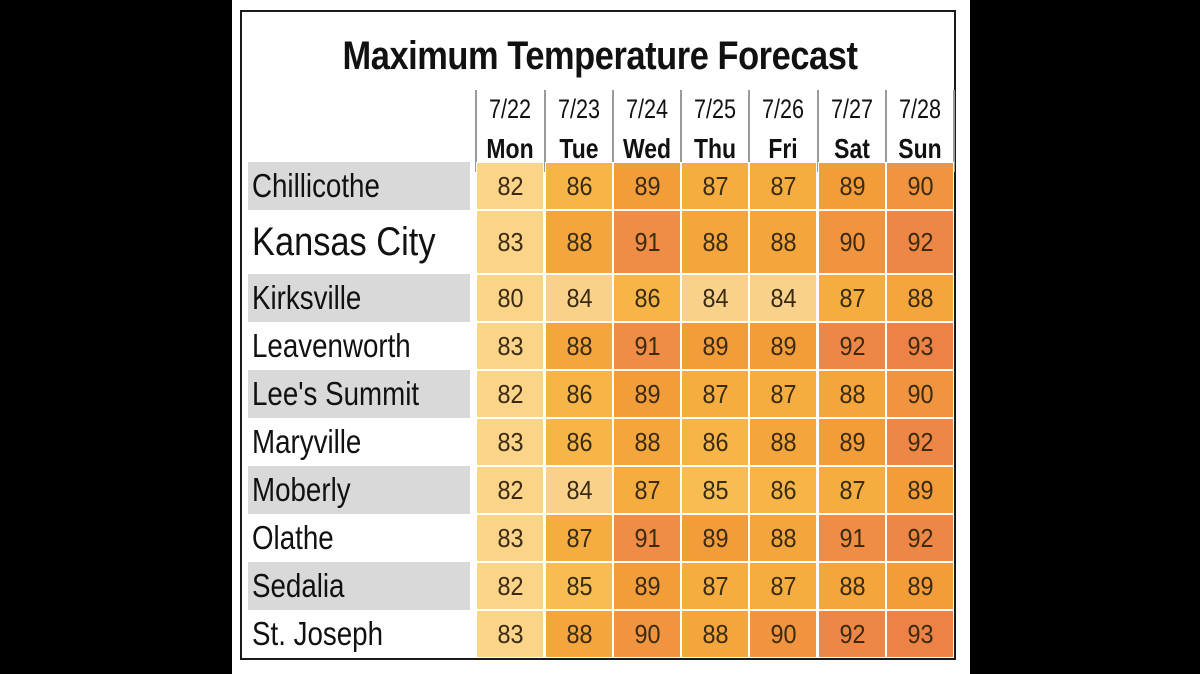 This screenshot has height=674, width=1200. Describe the element at coordinates (852, 148) in the screenshot. I see `column-day: Sat` at that location.